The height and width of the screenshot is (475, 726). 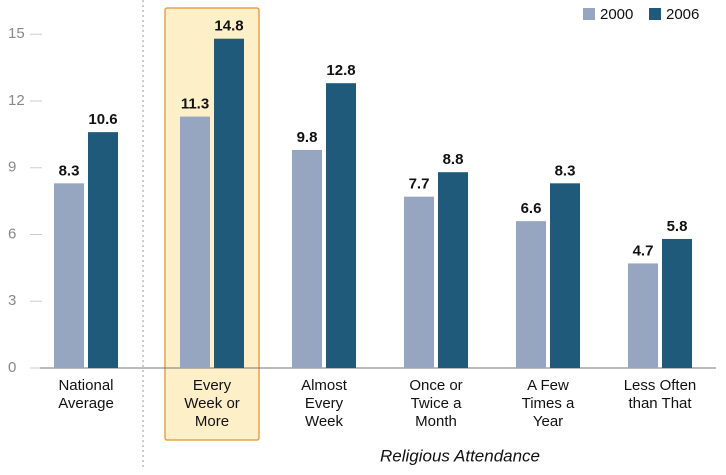 What do you see at coordinates (531, 208) in the screenshot?
I see `value-label: 6.6` at bounding box center [531, 208].